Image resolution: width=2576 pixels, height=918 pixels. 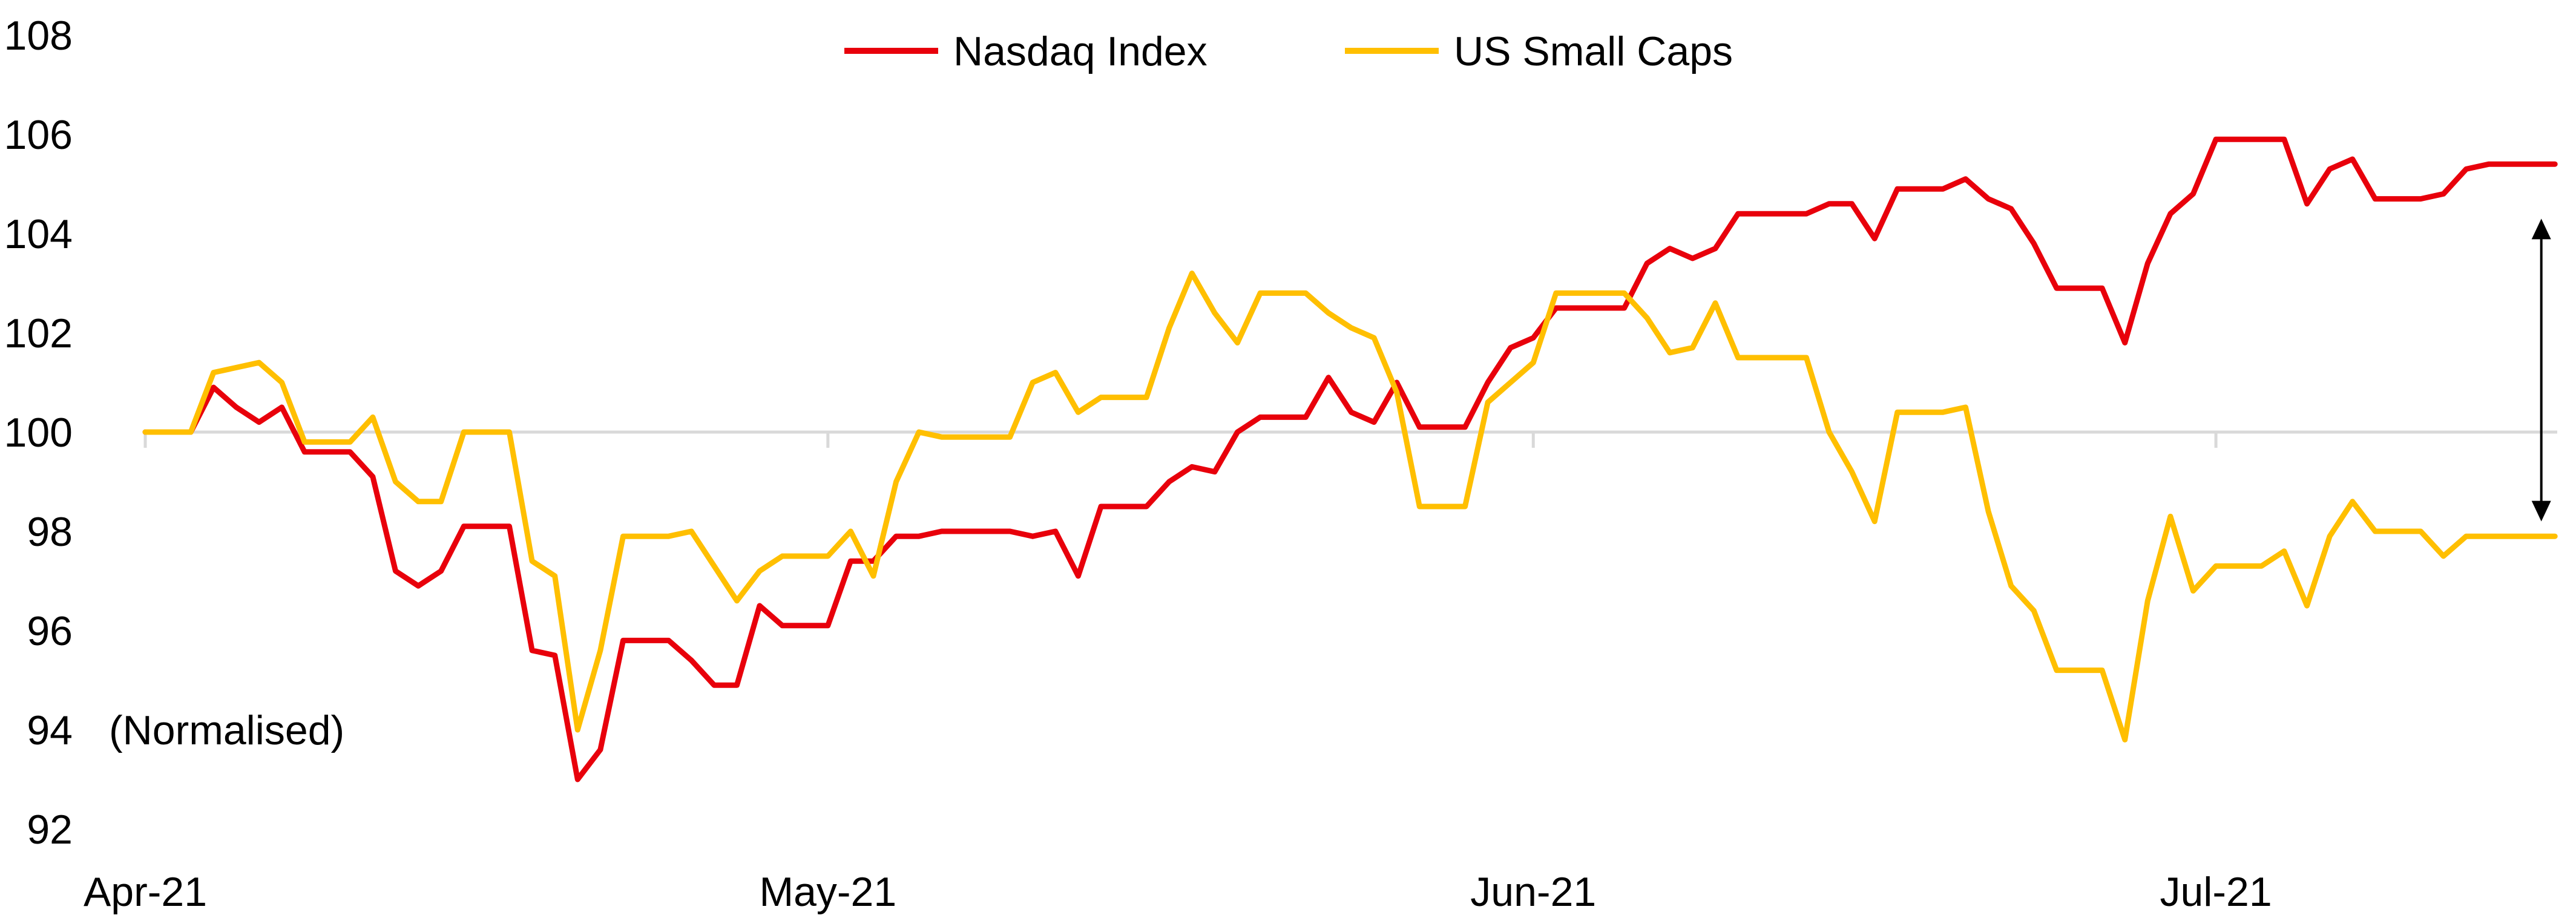 What do you see at coordinates (145, 892) in the screenshot?
I see `x-tick-label: Apr-21` at bounding box center [145, 892].